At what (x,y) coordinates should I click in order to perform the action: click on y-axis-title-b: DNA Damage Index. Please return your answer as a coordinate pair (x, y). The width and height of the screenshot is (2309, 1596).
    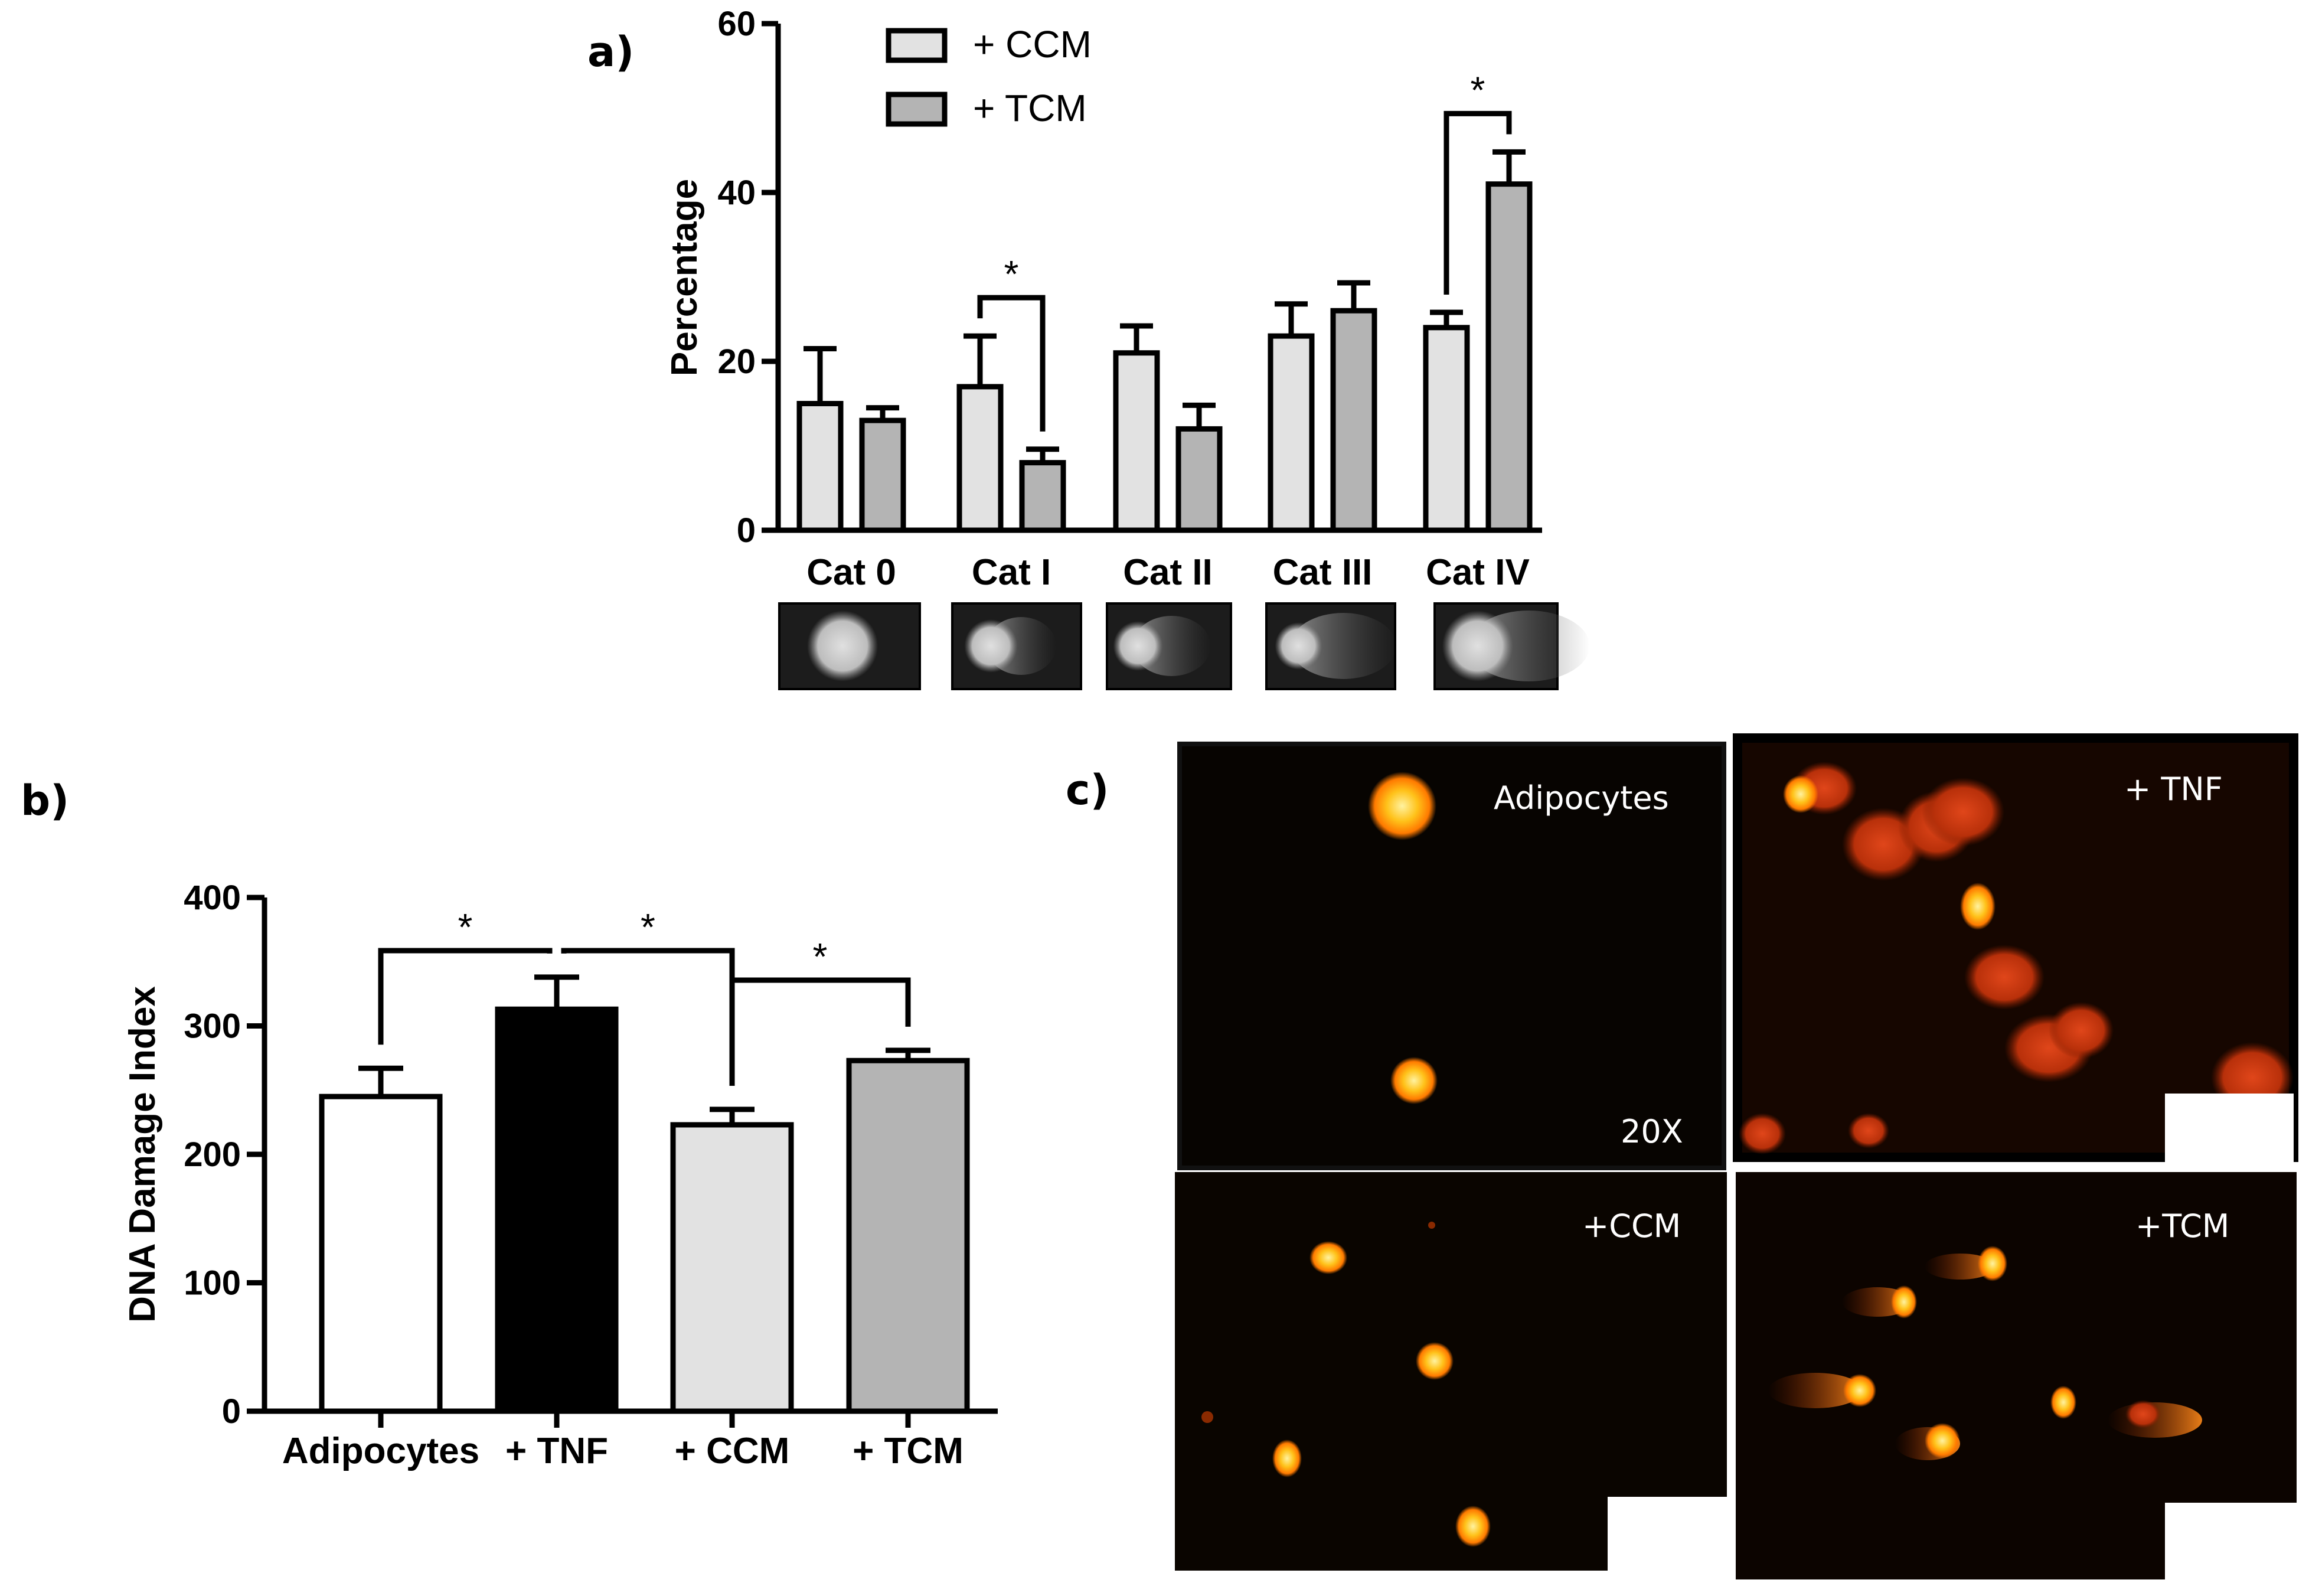
    Looking at the image, I should click on (142, 1154).